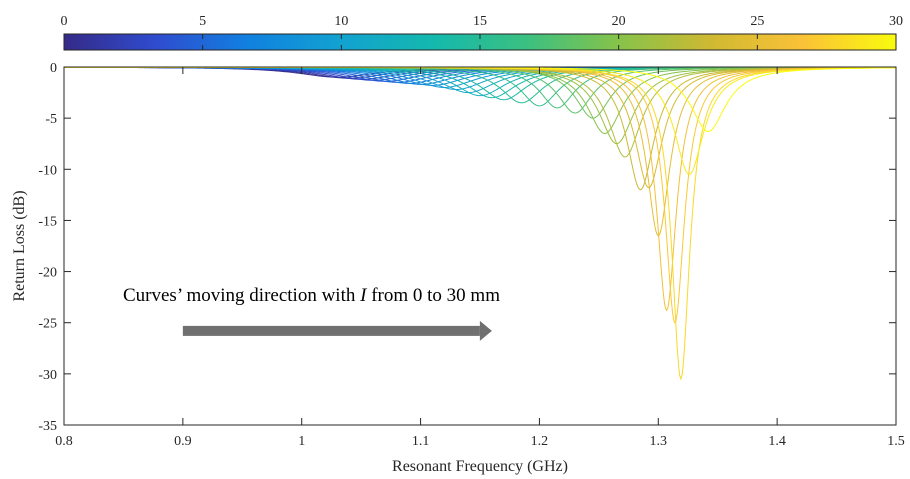 The width and height of the screenshot is (910, 479). I want to click on colorbar-tick-label: 5, so click(202, 21).